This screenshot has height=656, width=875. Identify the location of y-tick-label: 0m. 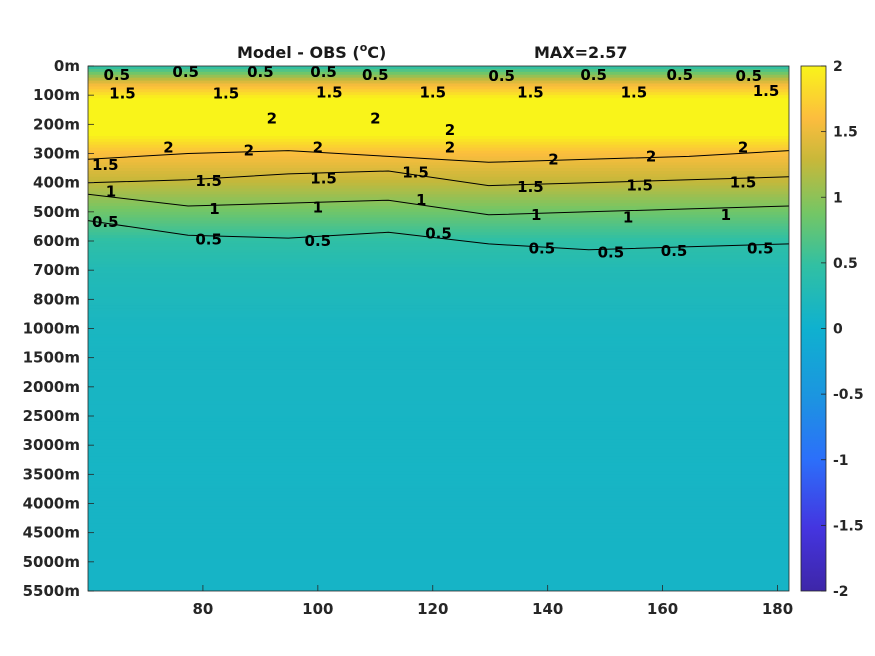
(67, 66).